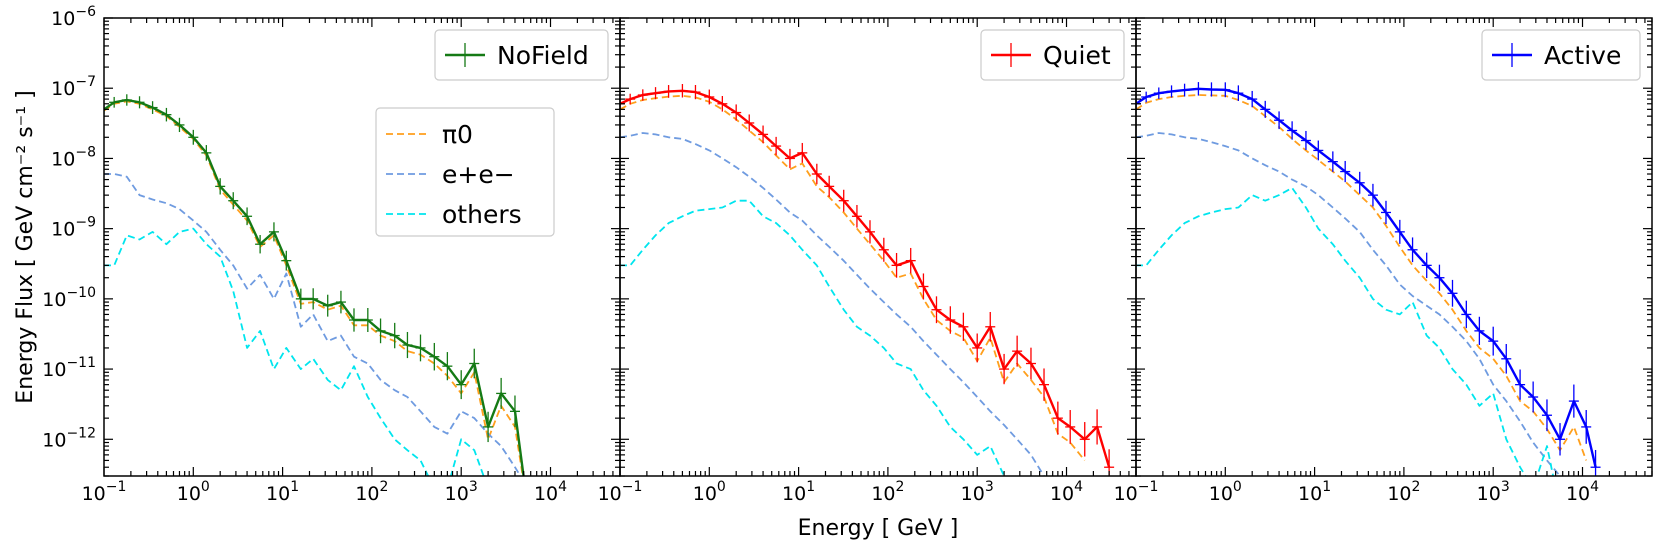 This screenshot has height=551, width=1661. What do you see at coordinates (543, 55) in the screenshot?
I see `legend-label: NoField` at bounding box center [543, 55].